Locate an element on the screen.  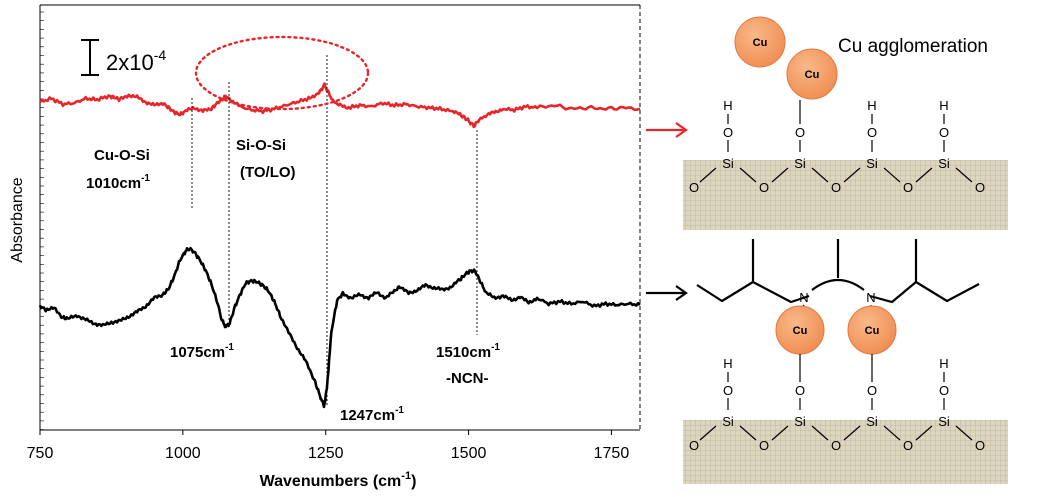
x-tick-label: 1250 is located at coordinates (326, 453).